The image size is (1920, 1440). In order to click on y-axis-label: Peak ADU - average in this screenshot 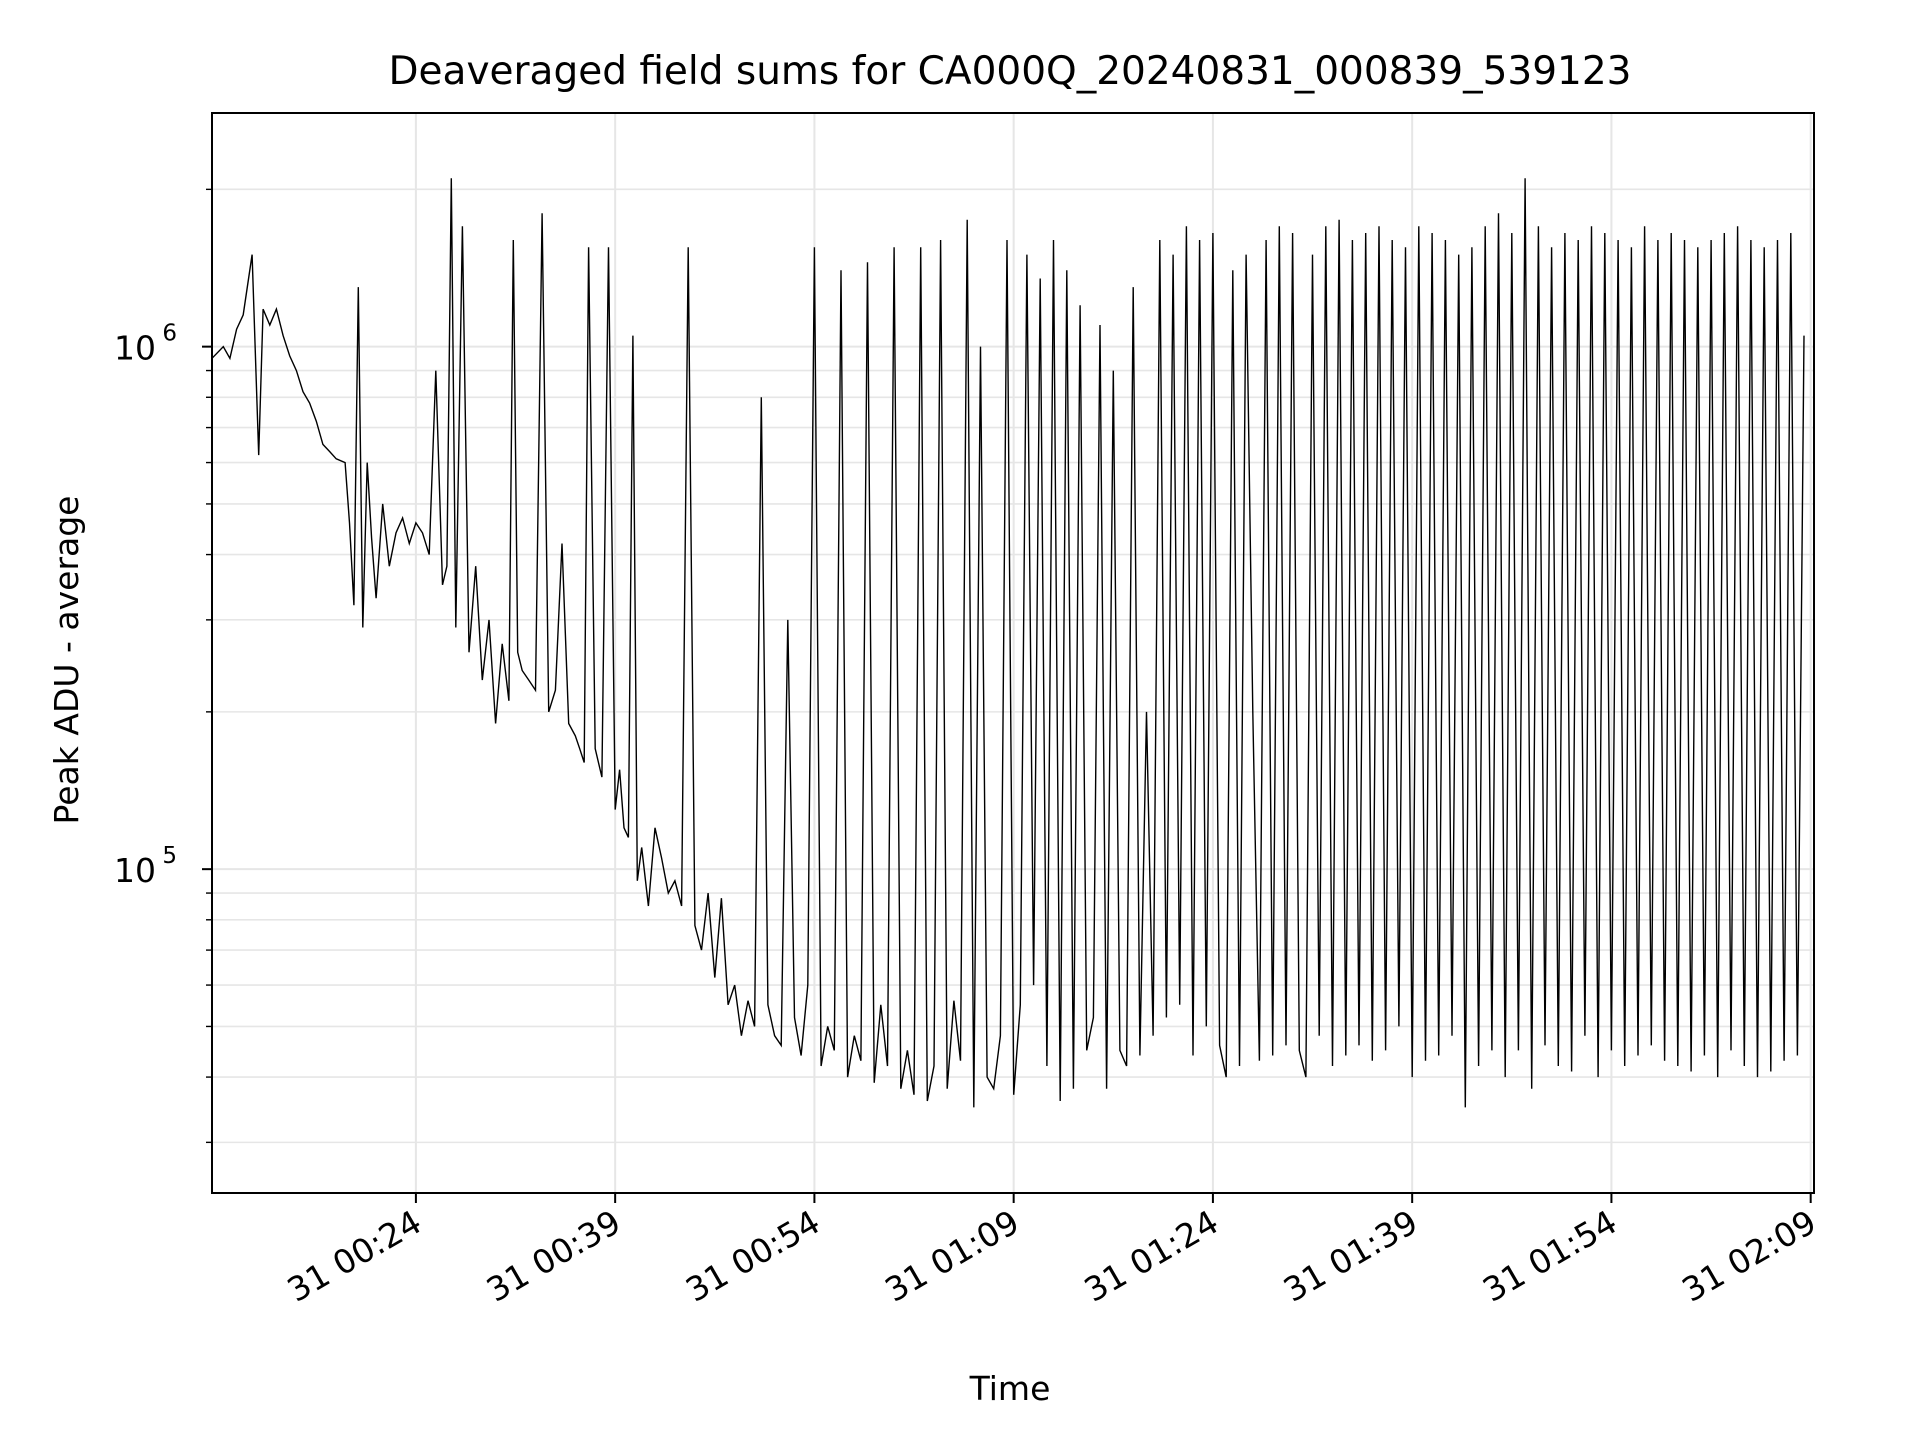, I will do `click(66, 660)`.